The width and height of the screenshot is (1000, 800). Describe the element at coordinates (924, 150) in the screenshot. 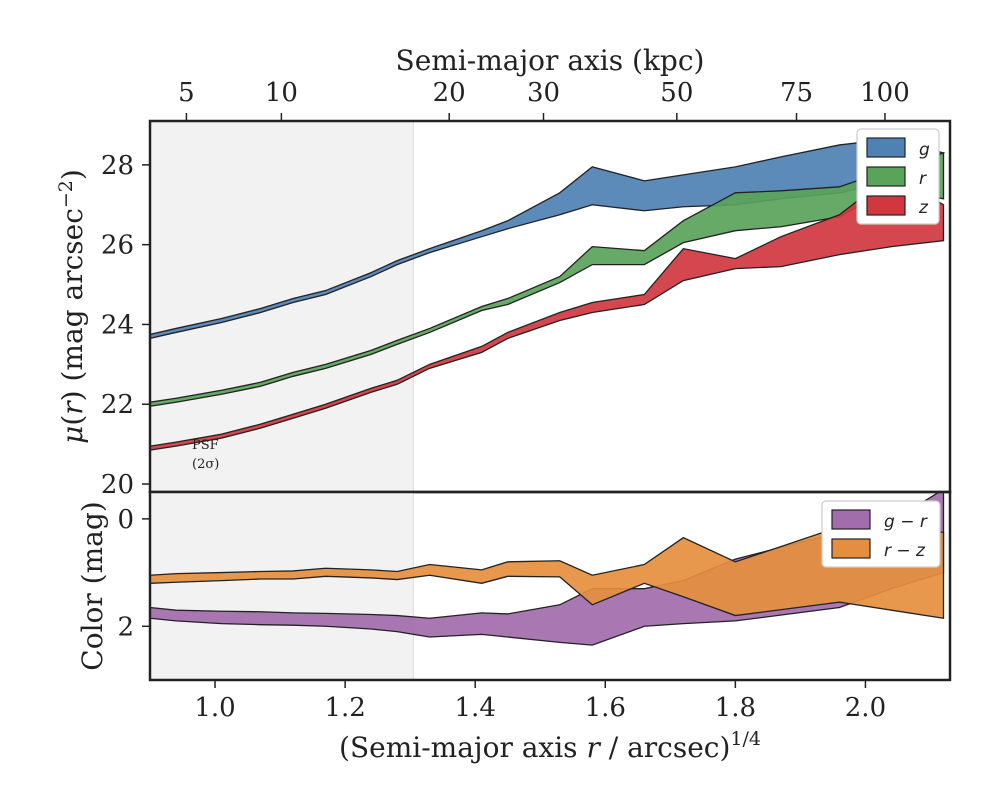

I see `legend-label-band-0: g` at that location.